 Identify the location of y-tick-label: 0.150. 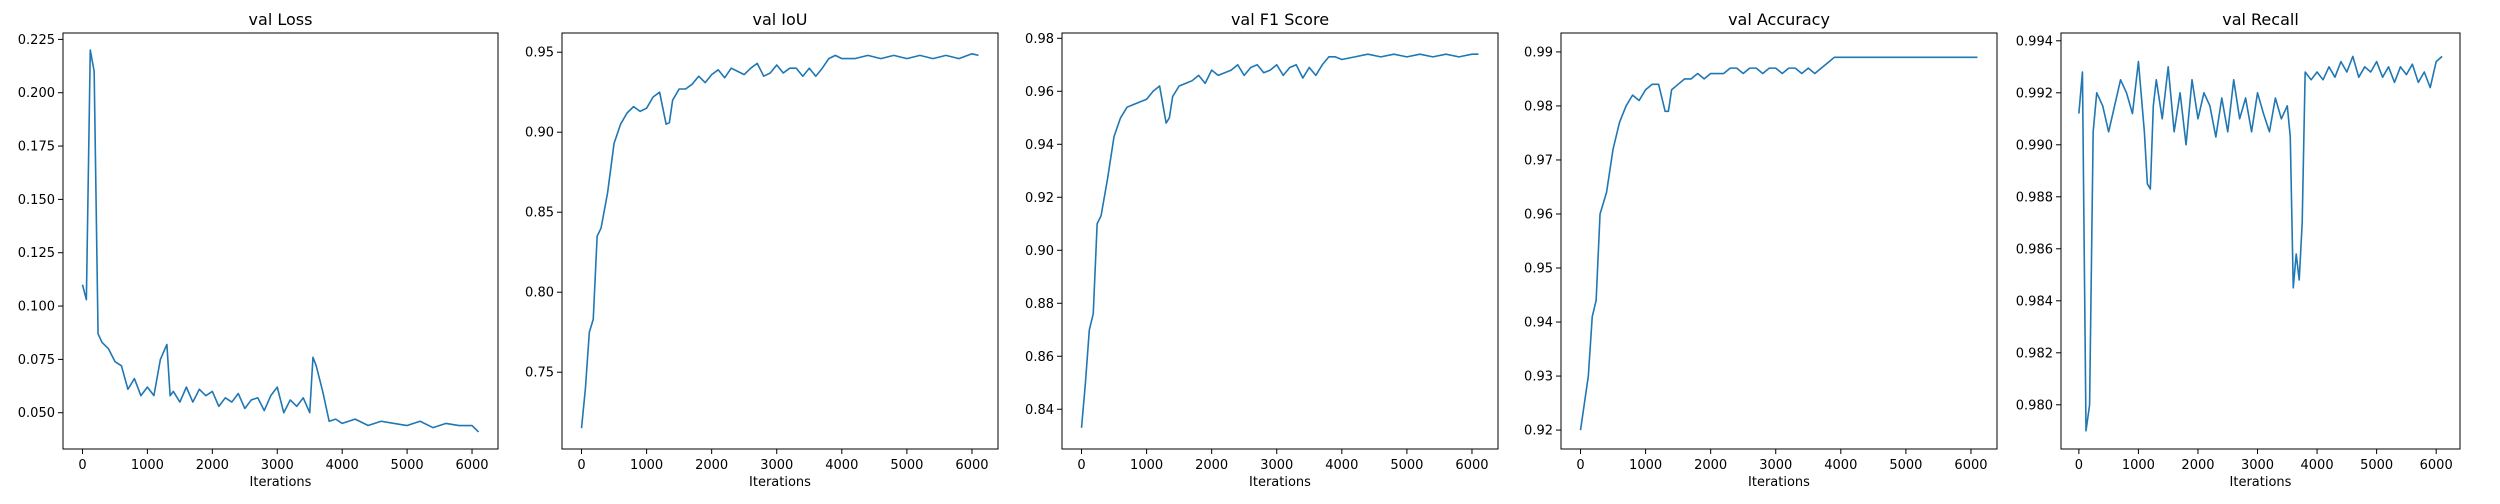
(36, 200).